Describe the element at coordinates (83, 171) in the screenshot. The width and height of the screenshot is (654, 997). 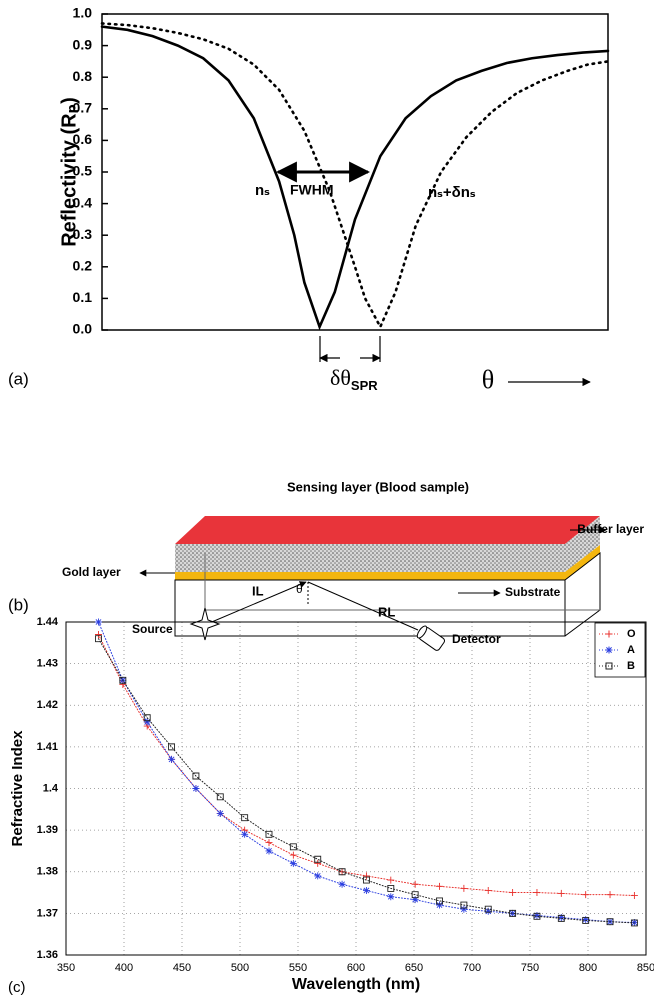
I see `y-tick-label: 0.5` at that location.